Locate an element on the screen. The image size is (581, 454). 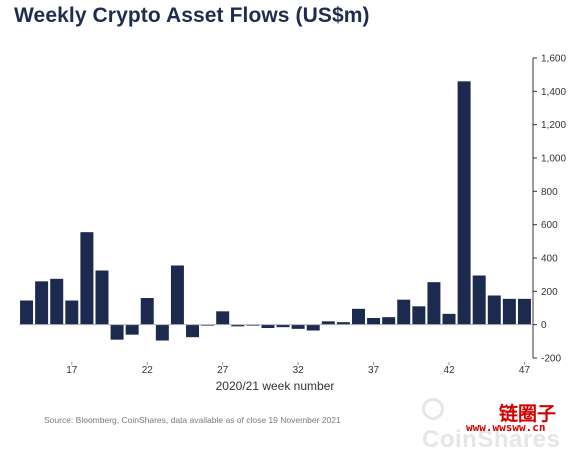
site-stamp-url: www.wwsww.cn is located at coordinates (506, 427).